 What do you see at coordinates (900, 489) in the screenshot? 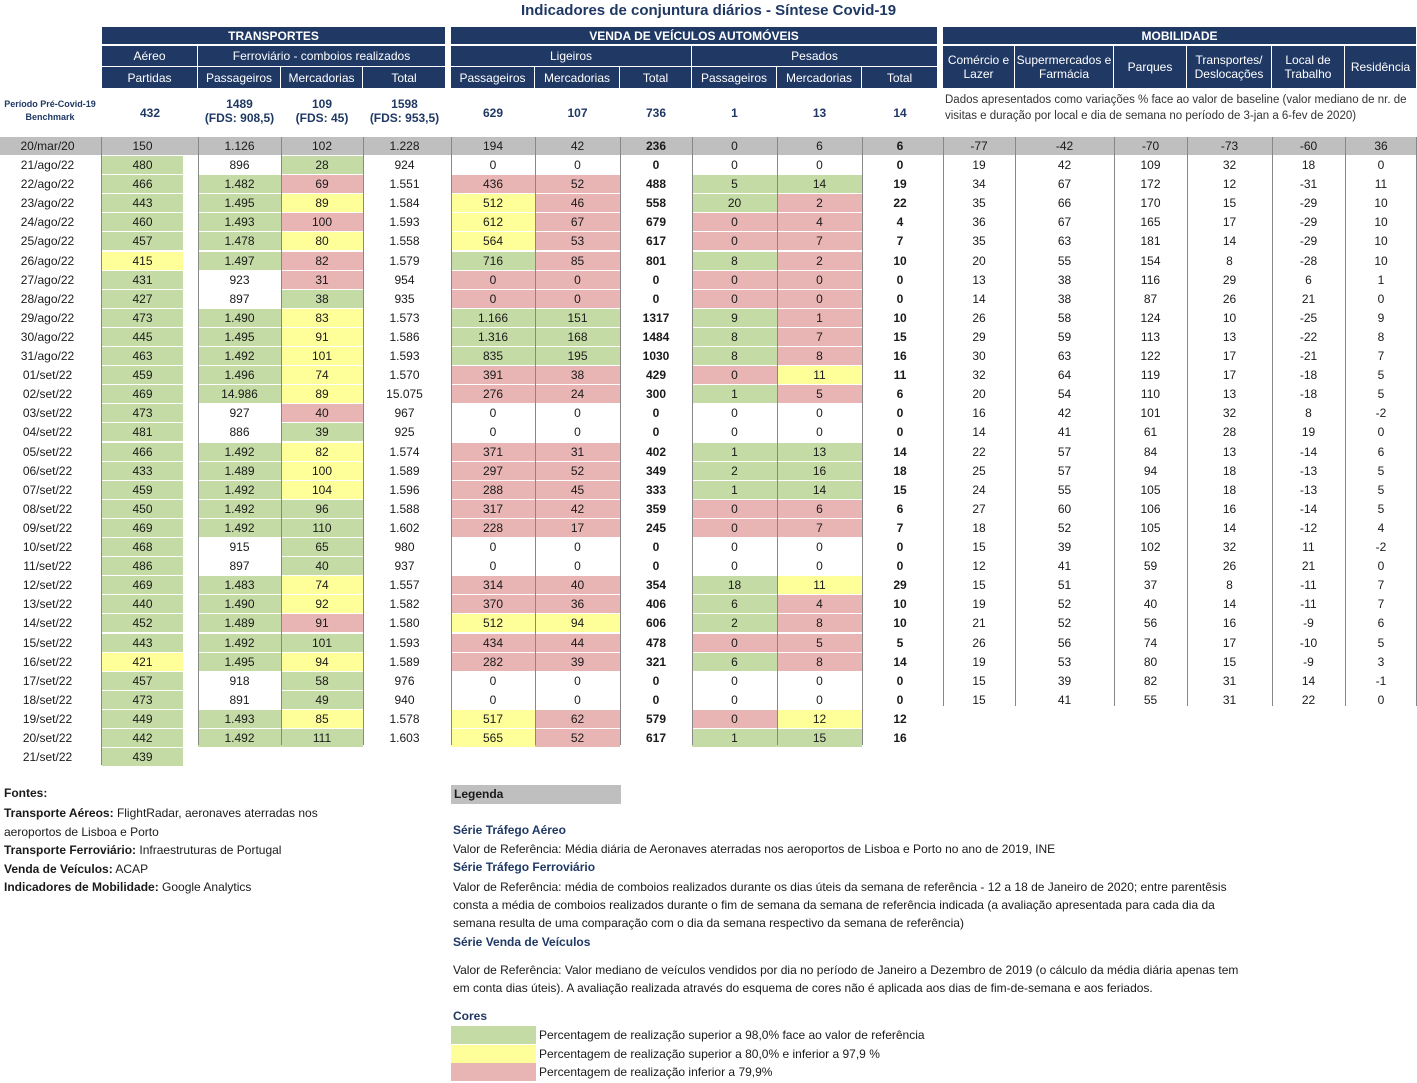
I see `table-cell: 15` at bounding box center [900, 489].